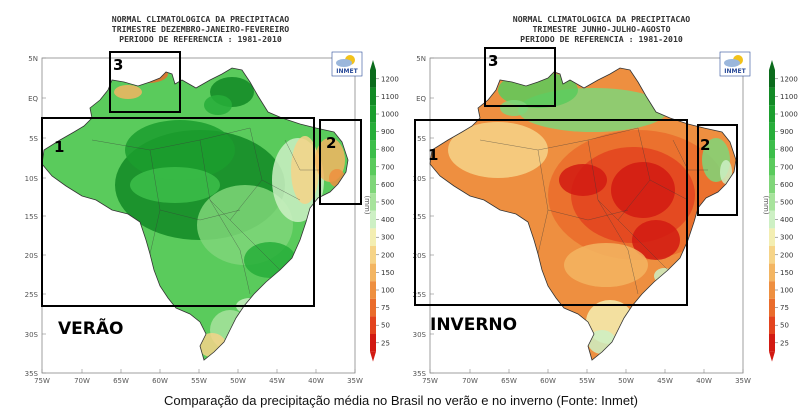 Image resolution: width=802 pixels, height=417 pixels. I want to click on legend-value-700: 700, so click(786, 167).